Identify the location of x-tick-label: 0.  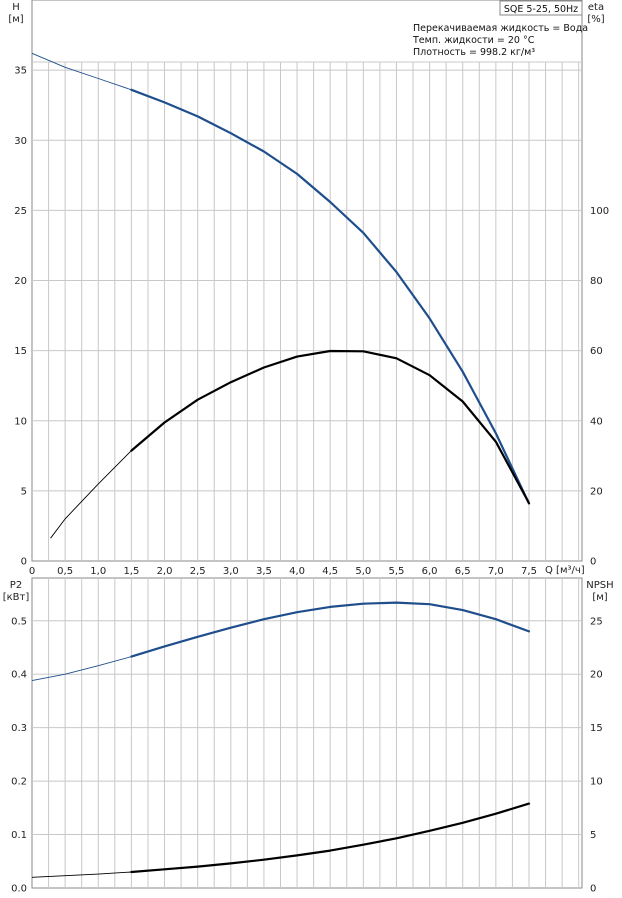
(32, 571).